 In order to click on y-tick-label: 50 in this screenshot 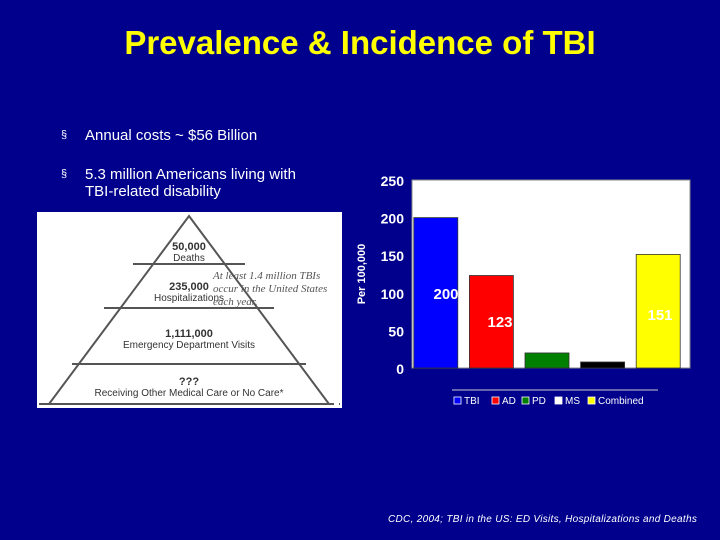, I will do `click(396, 331)`.